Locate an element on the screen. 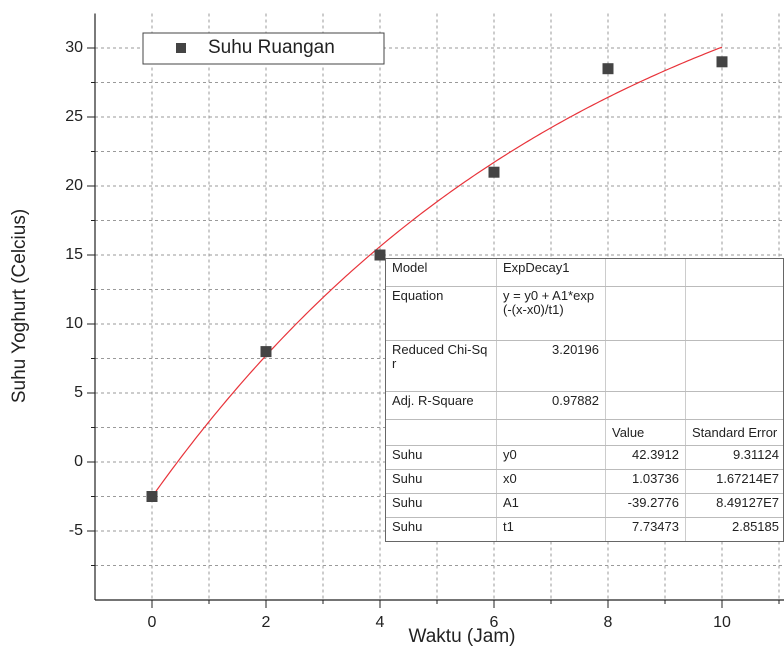  y-tick-label: 25 is located at coordinates (74, 116).